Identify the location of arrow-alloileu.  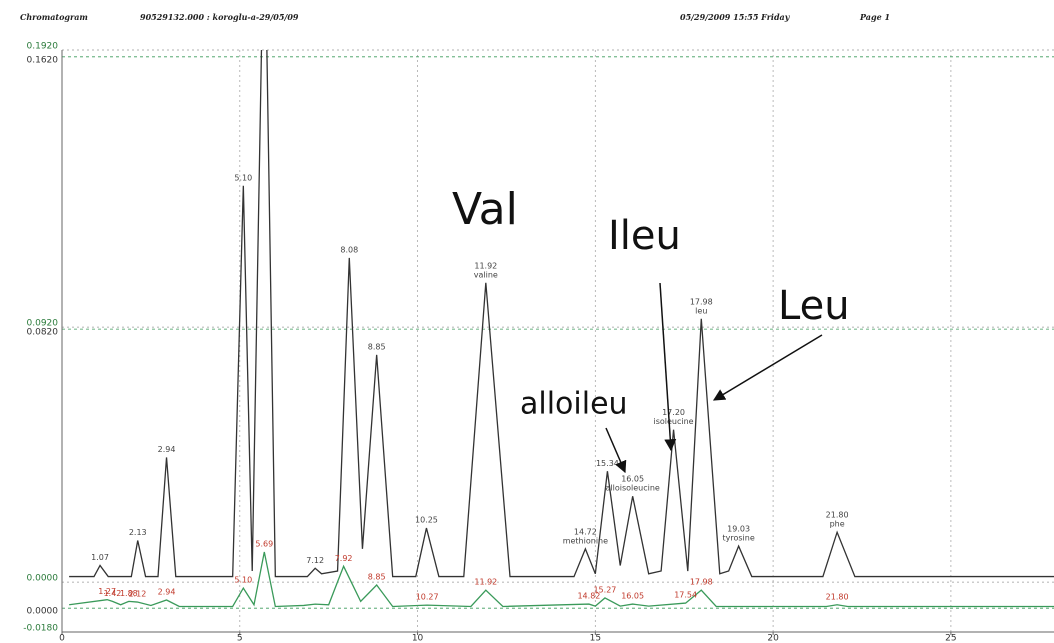
(616, 450).